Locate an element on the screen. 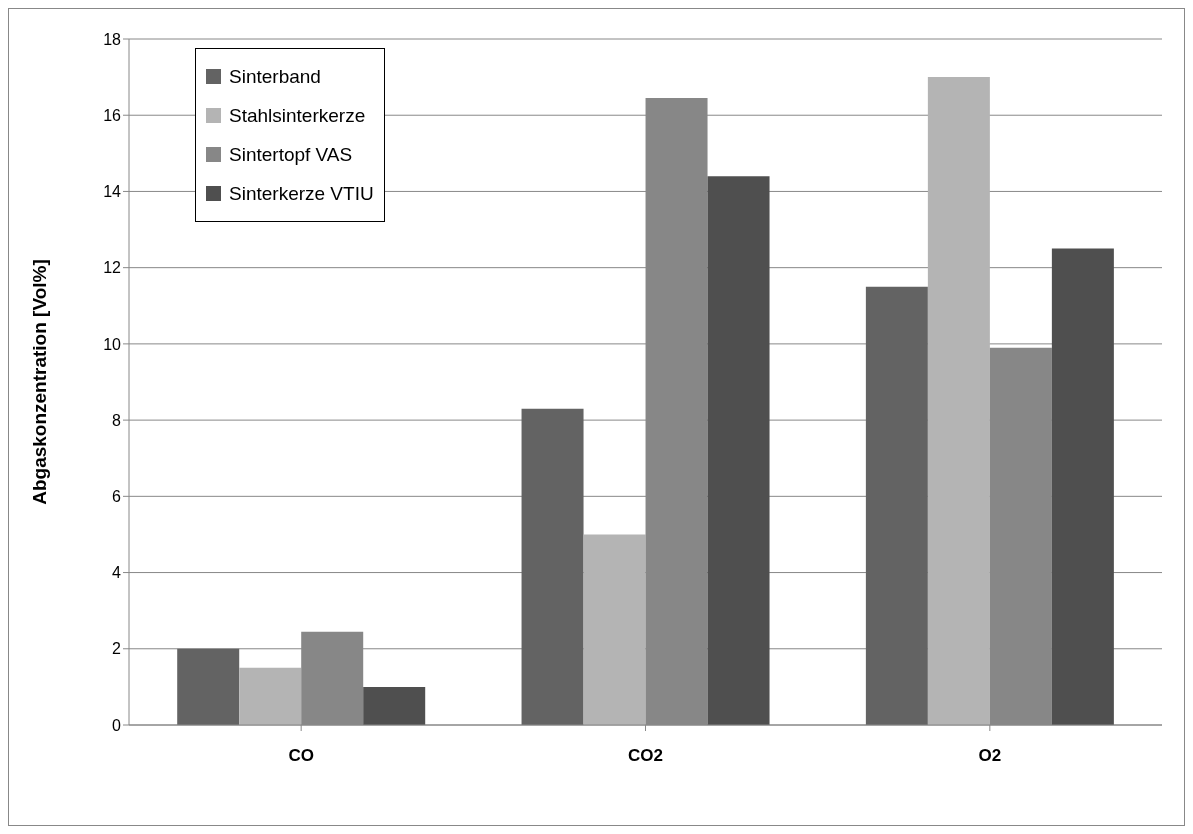 Image resolution: width=1193 pixels, height=834 pixels. legend-label: Sinterband is located at coordinates (275, 76).